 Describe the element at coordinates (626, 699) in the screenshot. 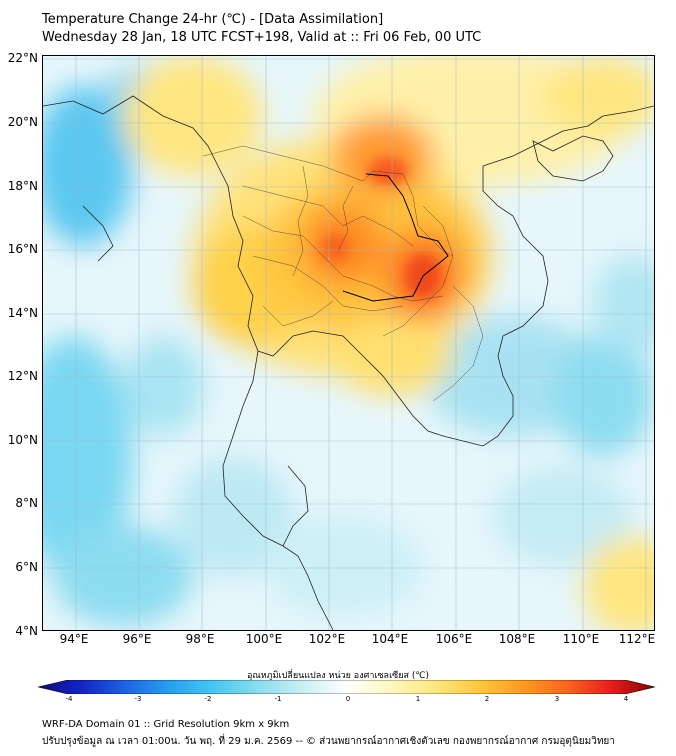

I see `colorbar-tick: 4` at that location.